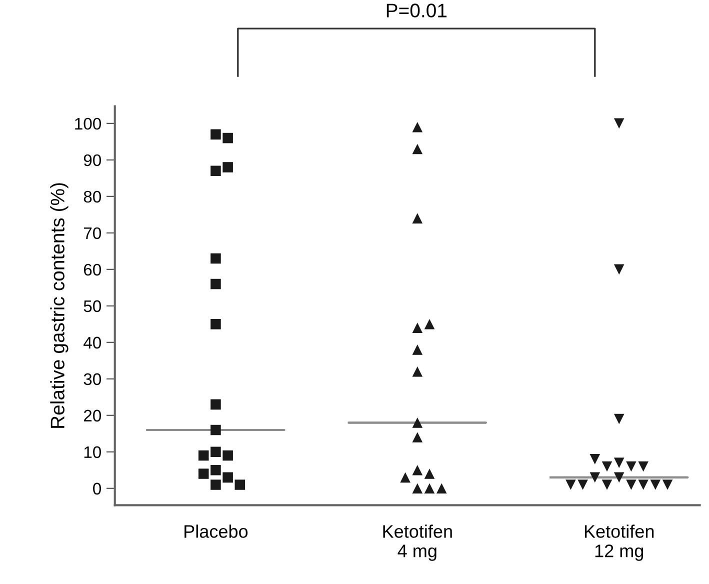 This screenshot has height=584, width=709. Describe the element at coordinates (93, 306) in the screenshot. I see `y-tick-label: 50` at that location.